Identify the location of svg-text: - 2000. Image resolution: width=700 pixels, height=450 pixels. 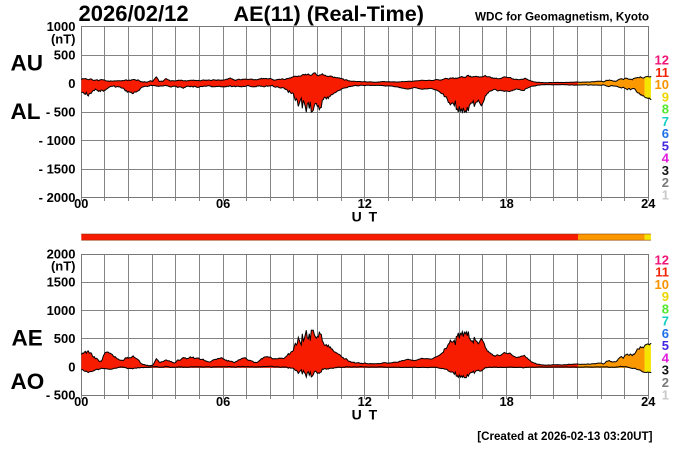
(57, 197).